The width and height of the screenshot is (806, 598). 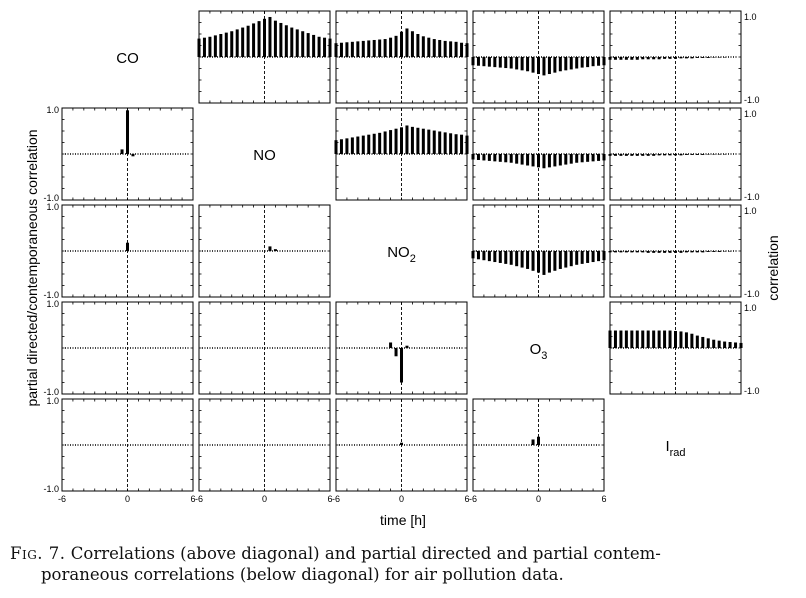 What do you see at coordinates (643, 155) in the screenshot?
I see `bar-r1-c4-lag6` at bounding box center [643, 155].